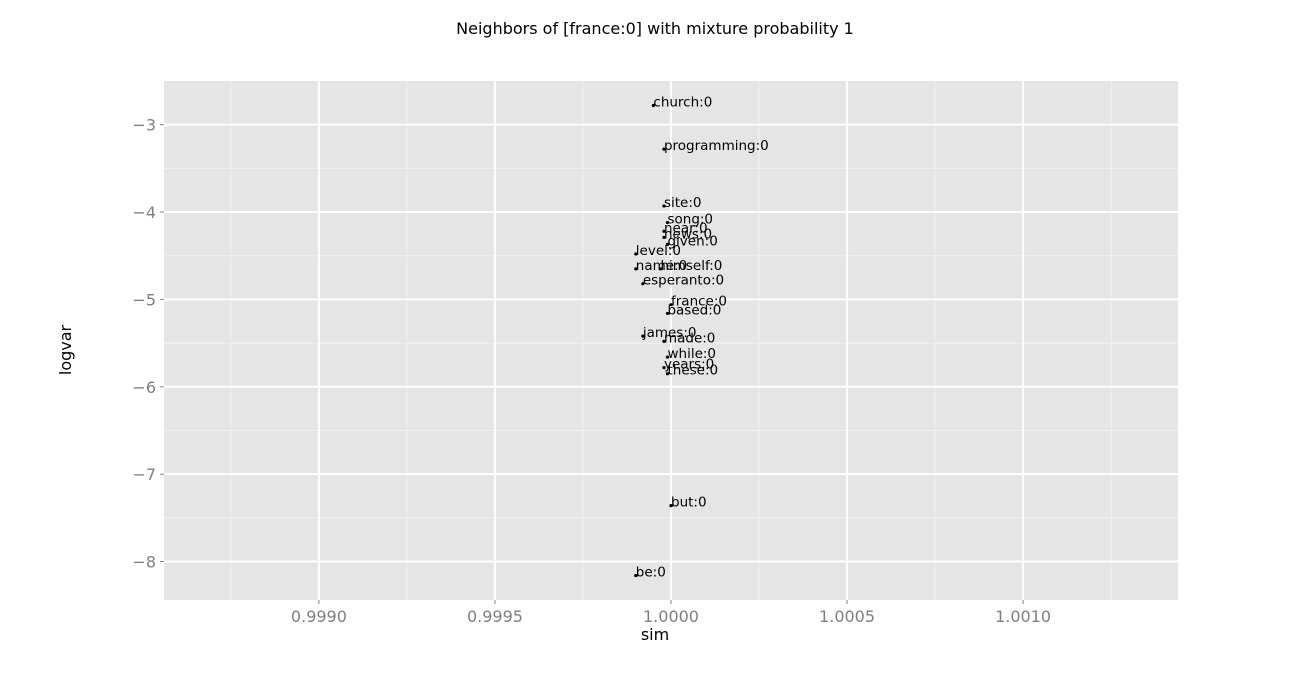 Image resolution: width=1309 pixels, height=674 pixels. I want to click on point-label: france:0, so click(699, 302).